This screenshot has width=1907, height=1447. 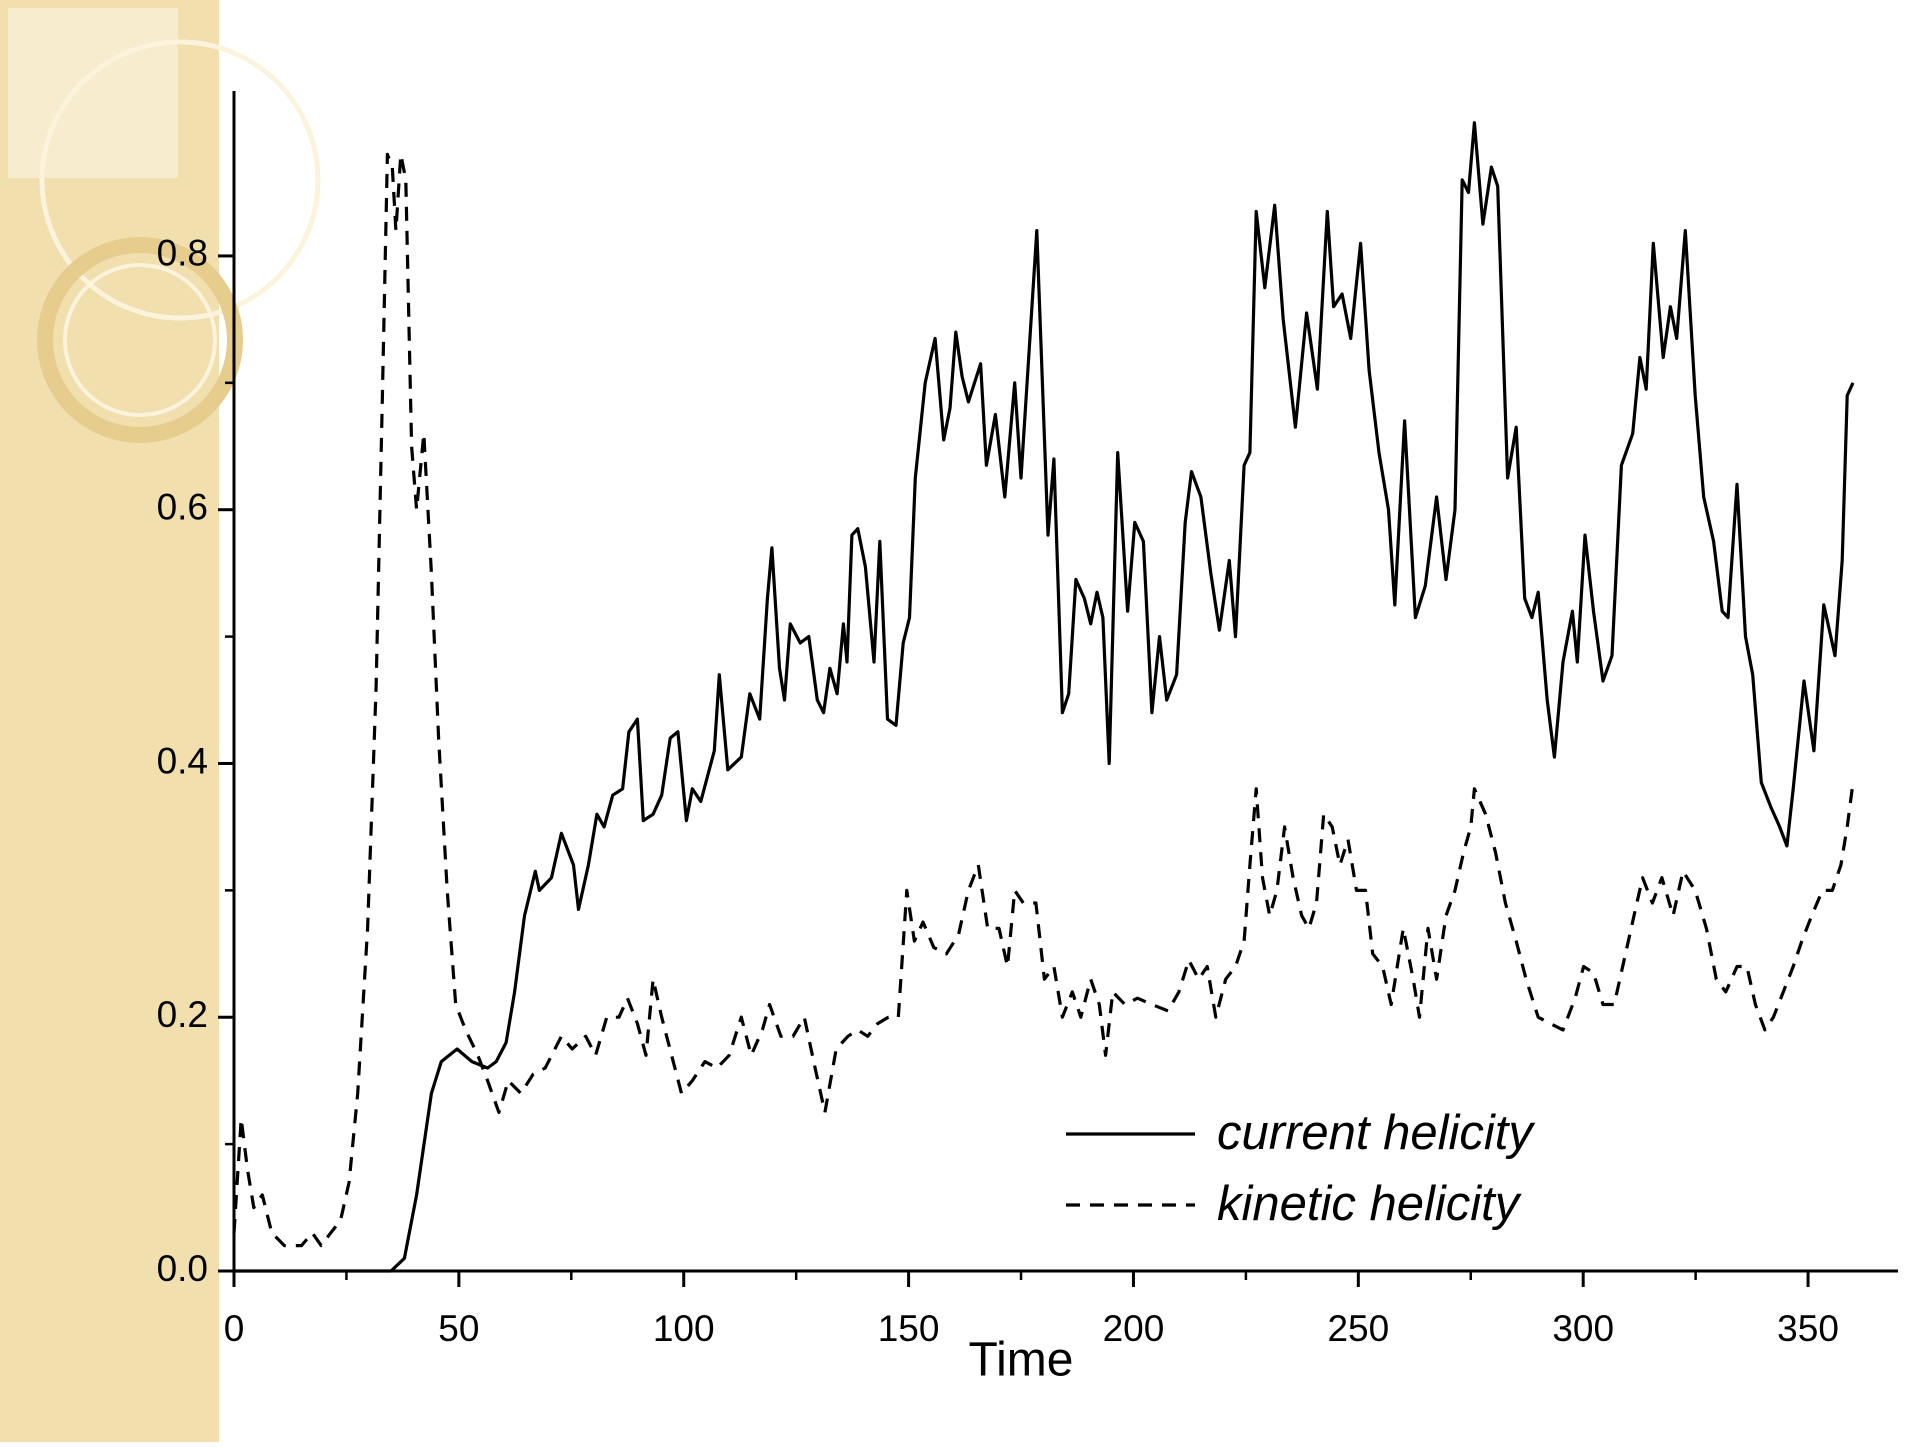 What do you see at coordinates (684, 1328) in the screenshot?
I see `x-tick-label: 100` at bounding box center [684, 1328].